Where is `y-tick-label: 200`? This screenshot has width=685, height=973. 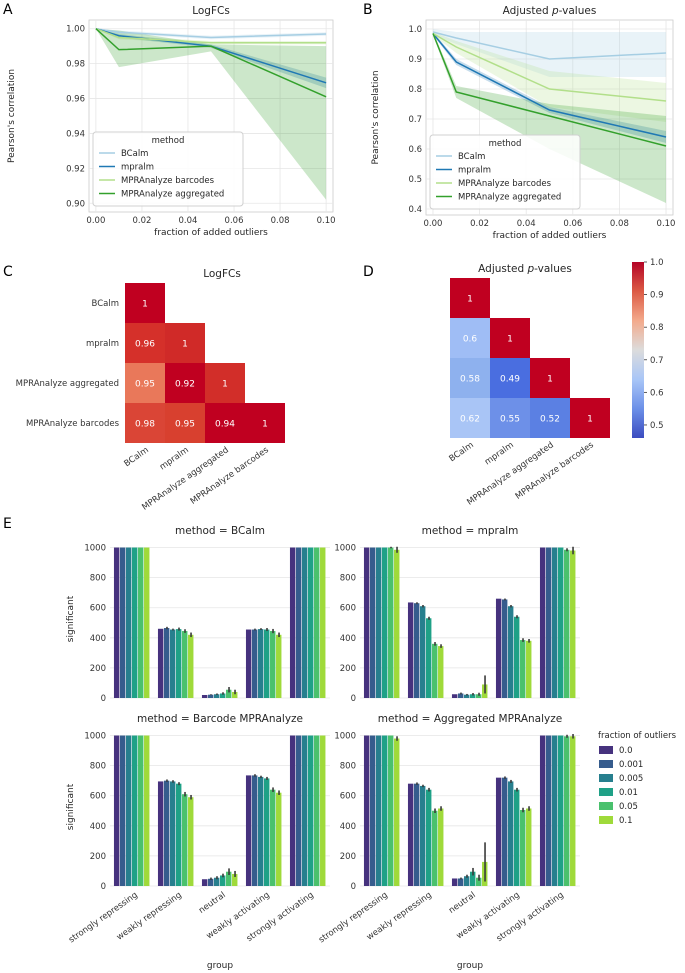
y-tick-label: 200 is located at coordinates (348, 857).